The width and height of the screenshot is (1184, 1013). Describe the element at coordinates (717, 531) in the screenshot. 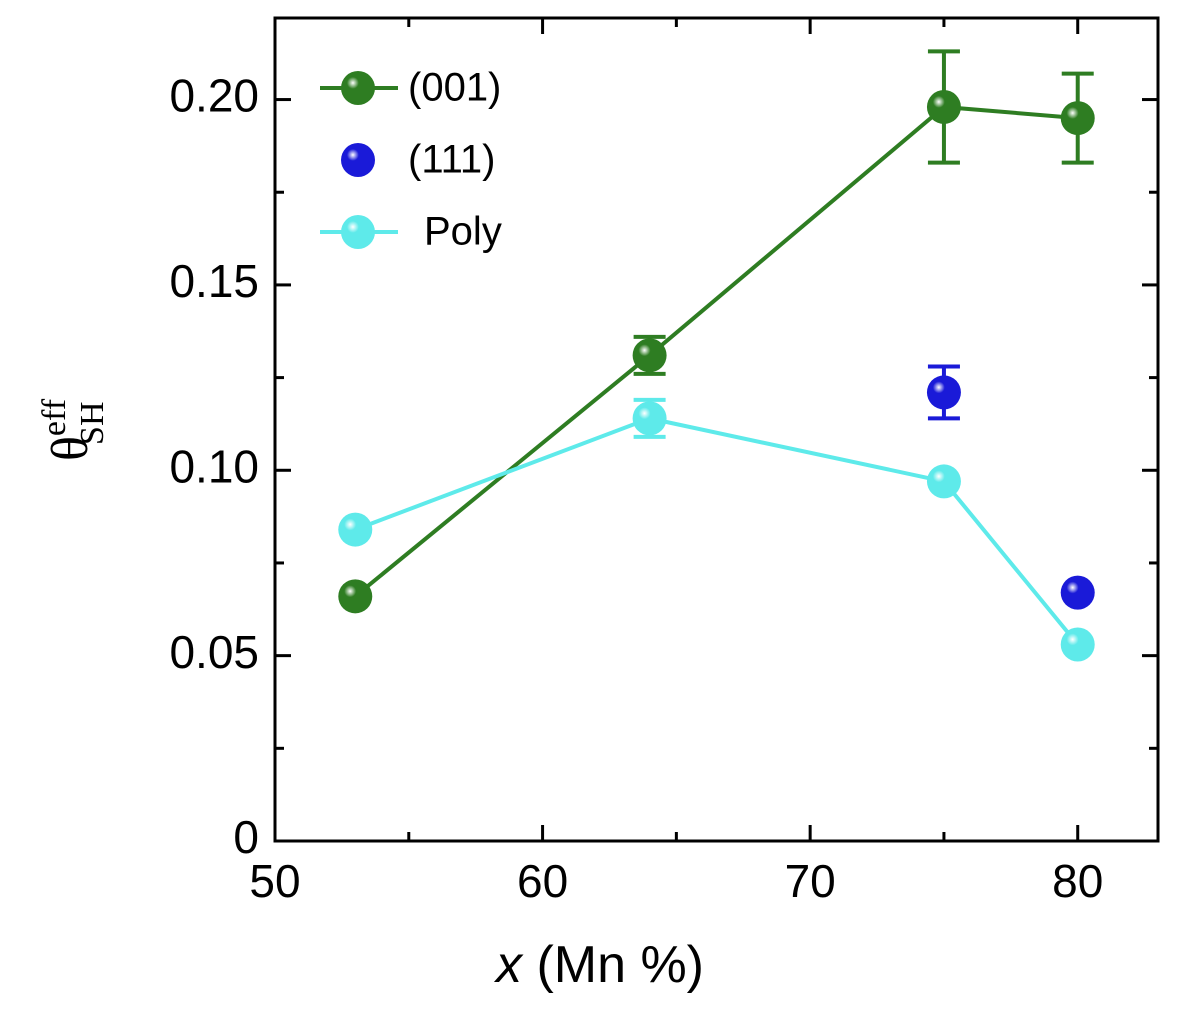

I see `series-line` at that location.